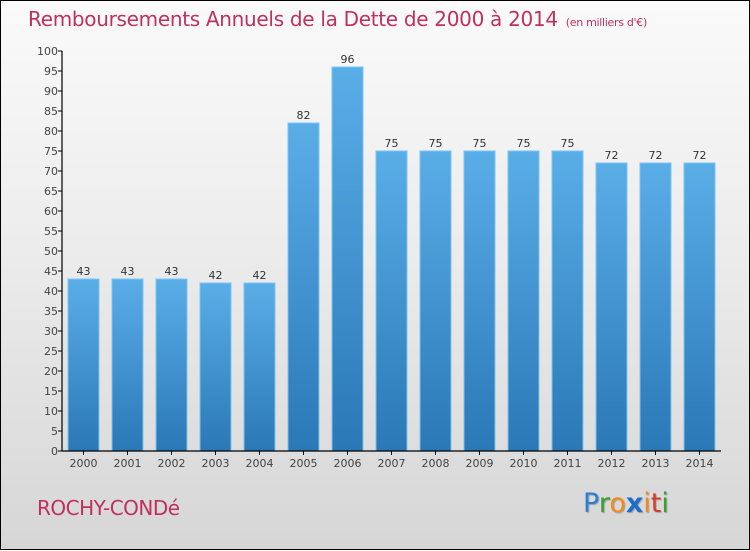 The height and width of the screenshot is (551, 750). What do you see at coordinates (51, 251) in the screenshot?
I see `y-tick-label-50: 50` at bounding box center [51, 251].